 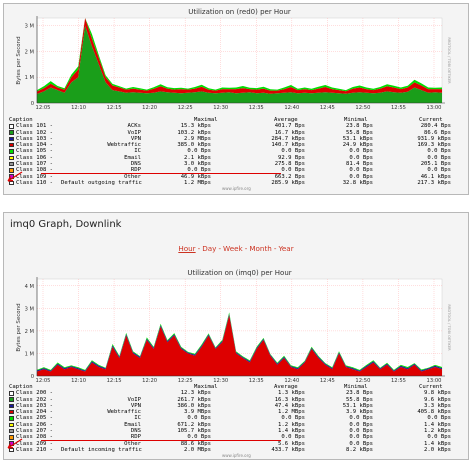 I want to click on caption-cell-max: 105.7 kBps, so click(x=194, y=431).